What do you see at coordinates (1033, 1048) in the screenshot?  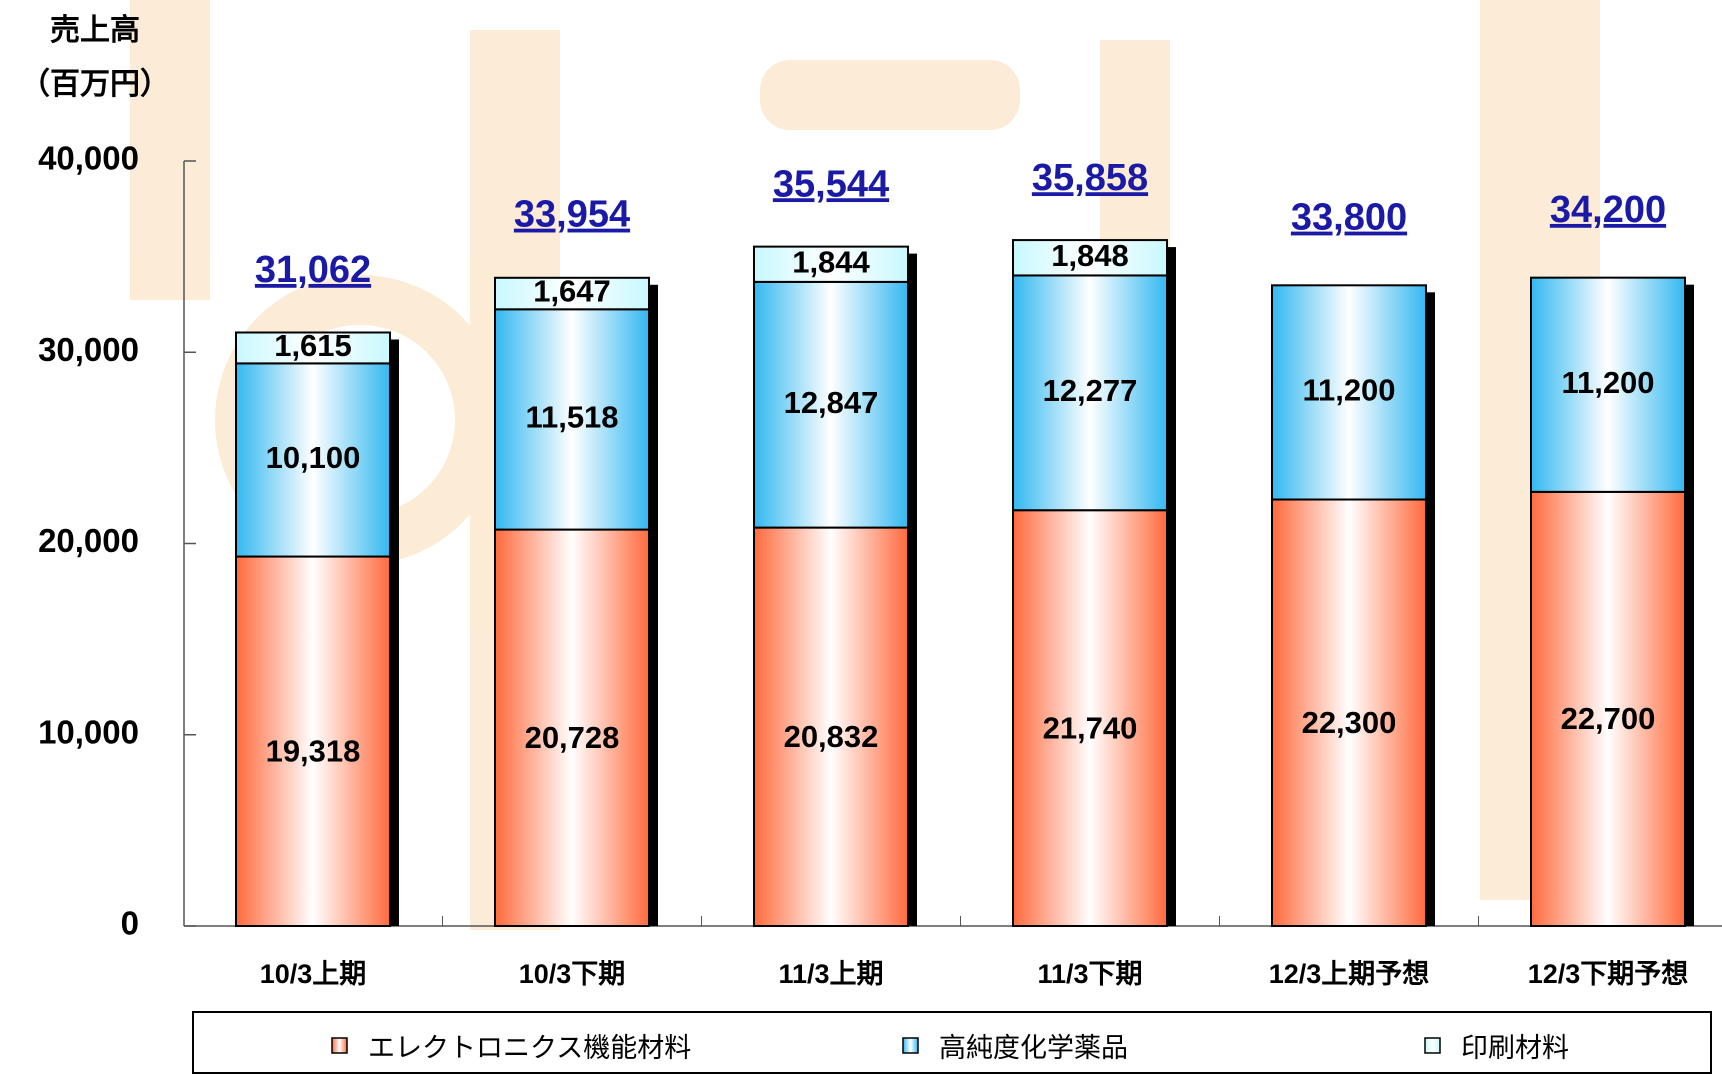 I see `legend-label: 高純度化学薬品` at bounding box center [1033, 1048].